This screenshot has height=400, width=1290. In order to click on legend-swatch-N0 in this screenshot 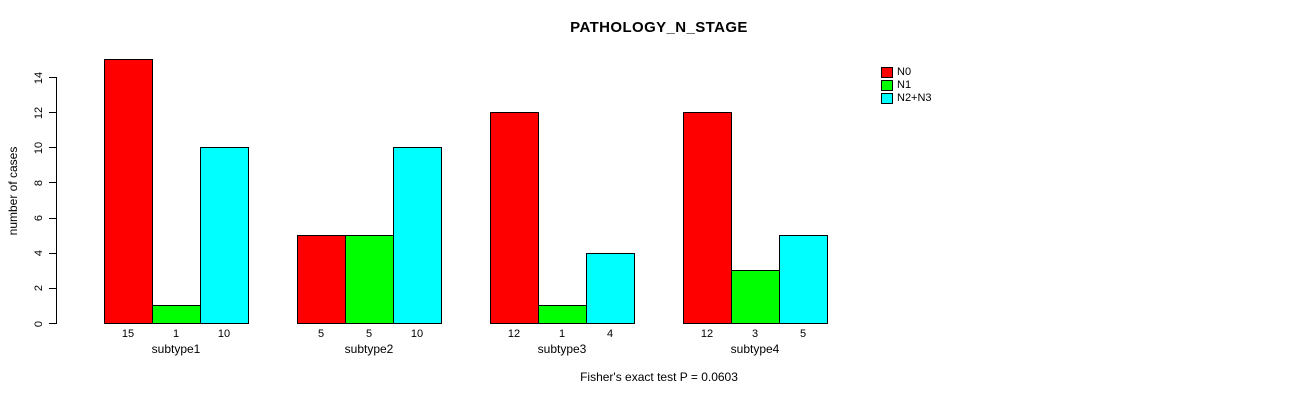, I will do `click(887, 72)`.